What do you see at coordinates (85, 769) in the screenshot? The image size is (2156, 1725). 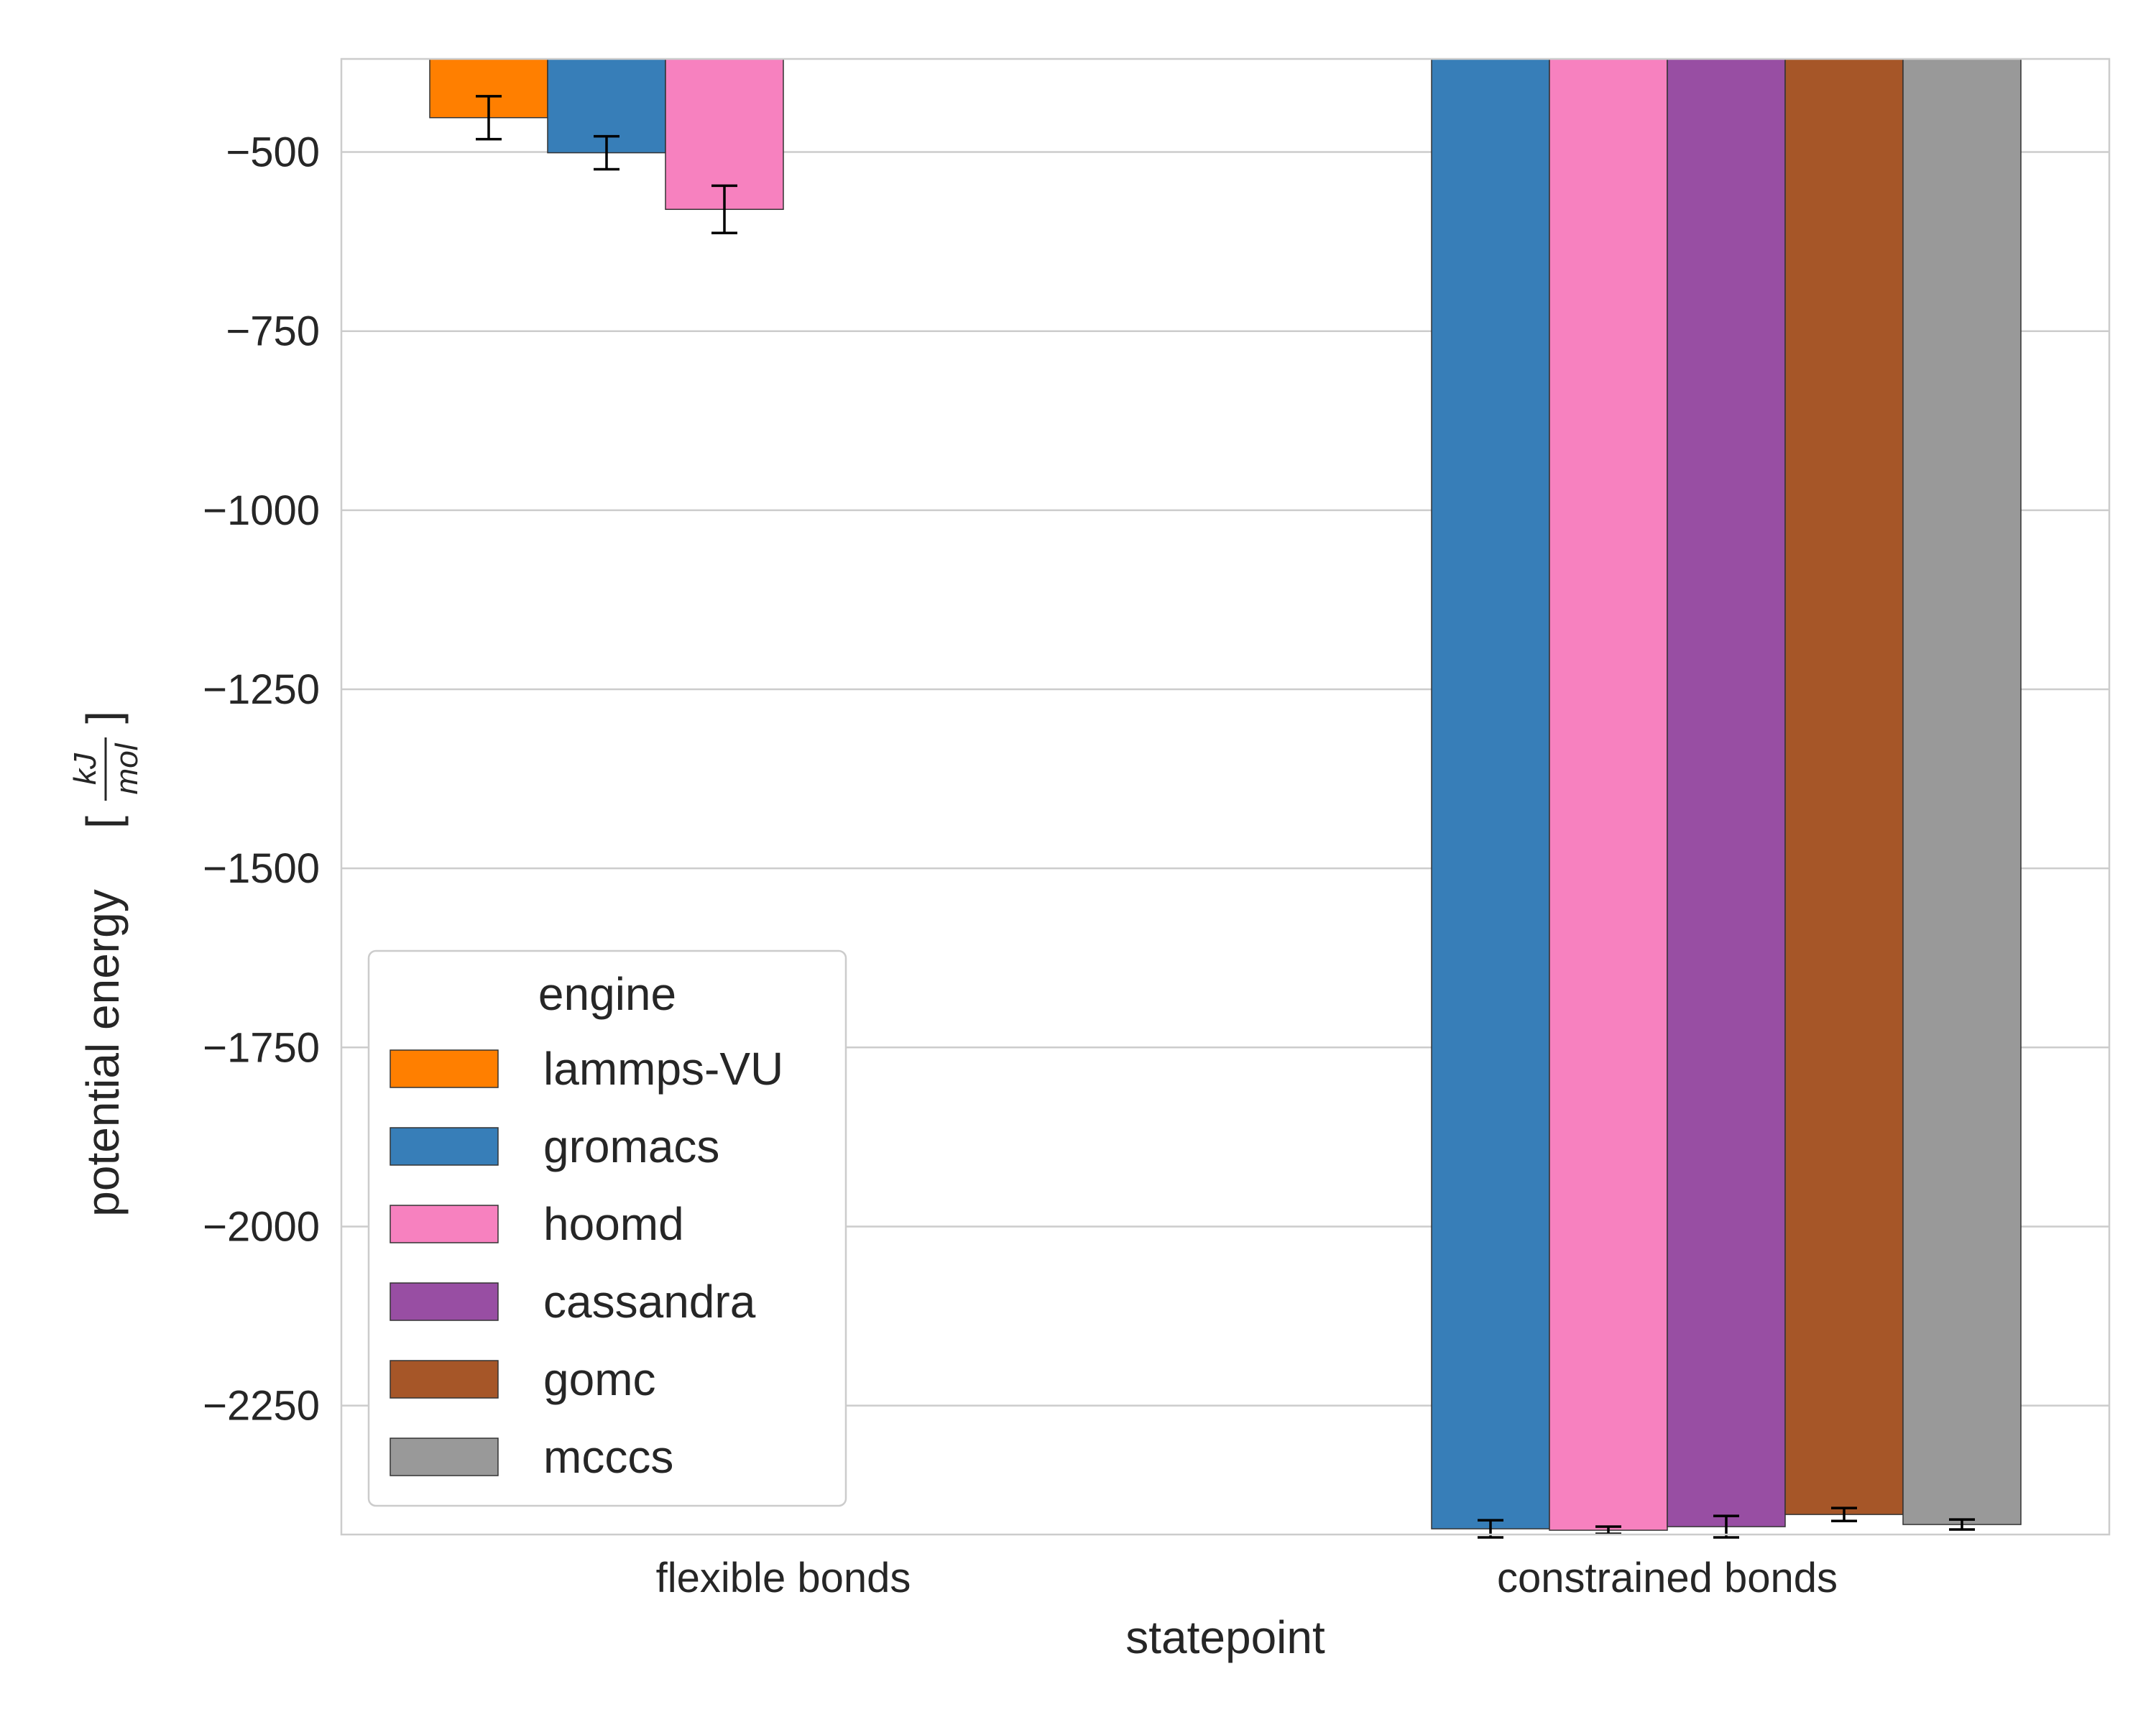 I see `y-axis-unit-numerator: kJ` at bounding box center [85, 769].